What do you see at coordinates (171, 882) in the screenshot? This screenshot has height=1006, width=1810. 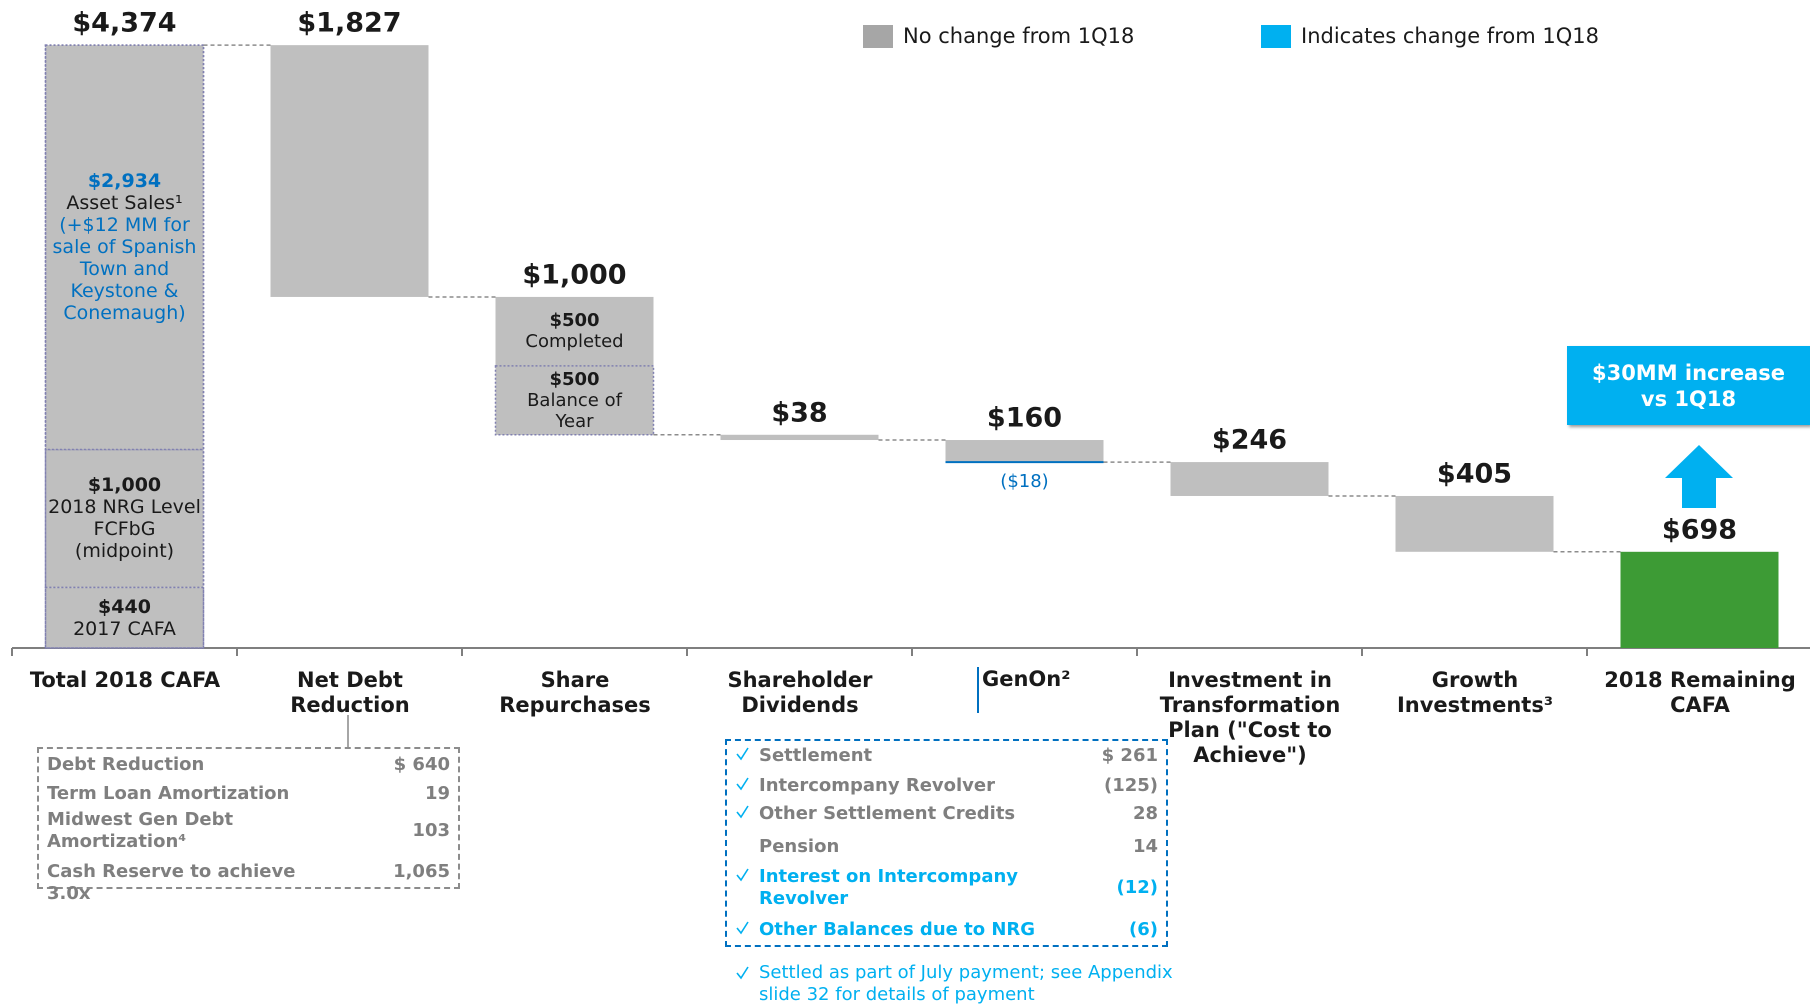 I see `table-cell: Cash Reserve to achieve 3.0x` at bounding box center [171, 882].